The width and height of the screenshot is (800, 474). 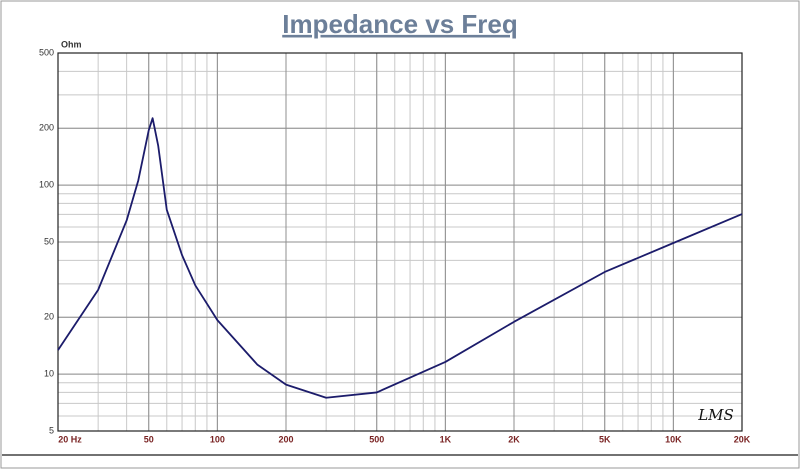 I want to click on x-tick-label: 200, so click(x=285, y=439).